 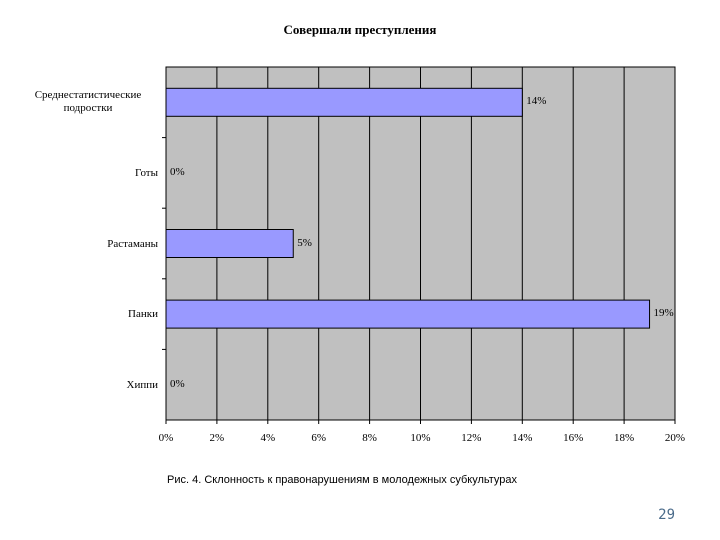 I want to click on category-label: Растаманы, so click(x=132, y=243).